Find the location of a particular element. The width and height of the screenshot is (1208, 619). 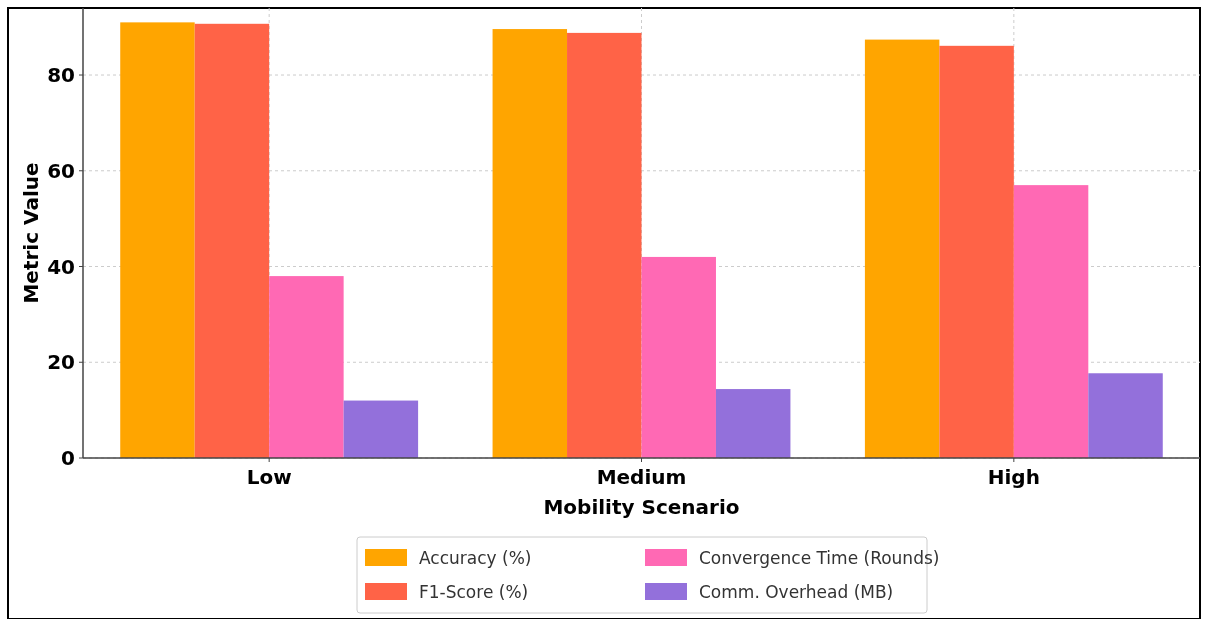

y-tick-label: 80 is located at coordinates (61, 75).